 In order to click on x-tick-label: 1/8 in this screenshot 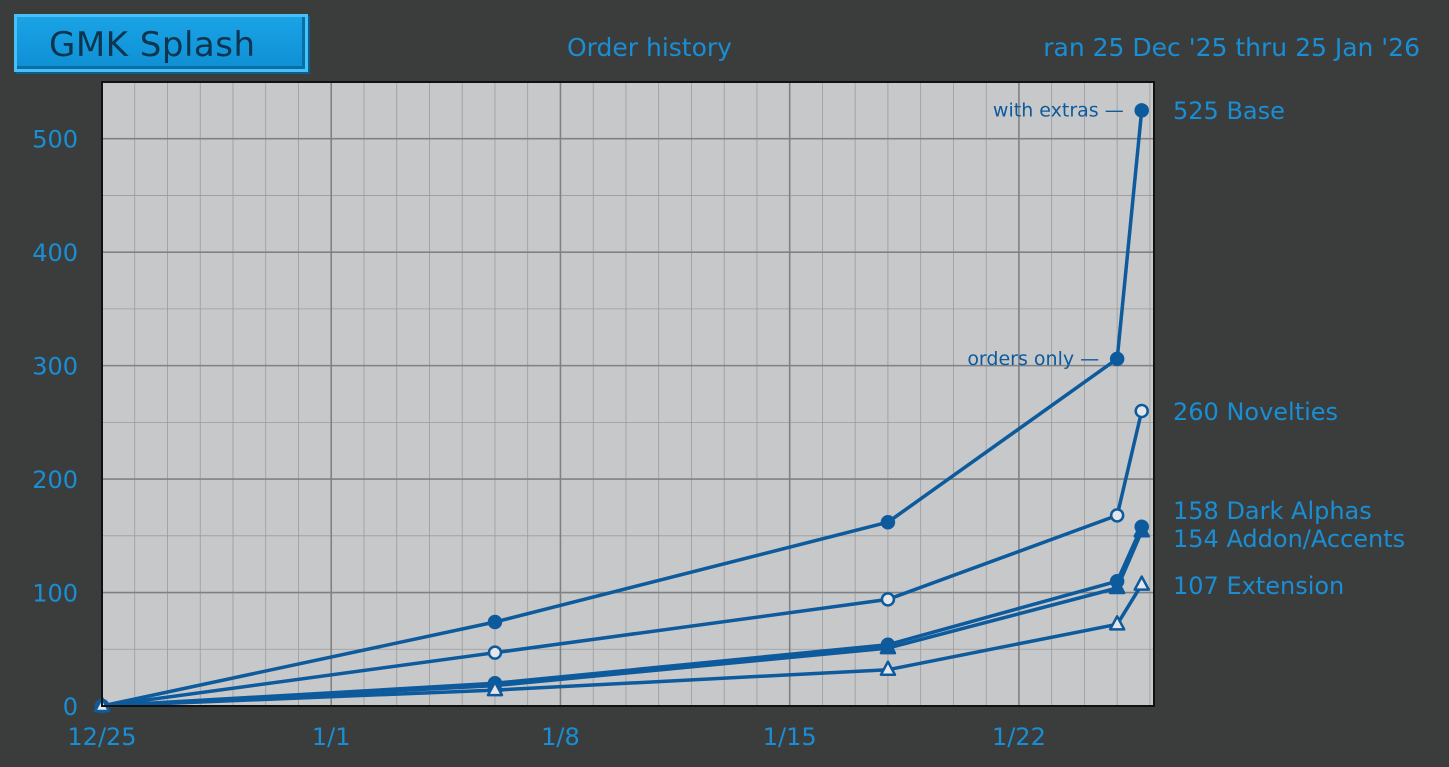, I will do `click(560, 737)`.